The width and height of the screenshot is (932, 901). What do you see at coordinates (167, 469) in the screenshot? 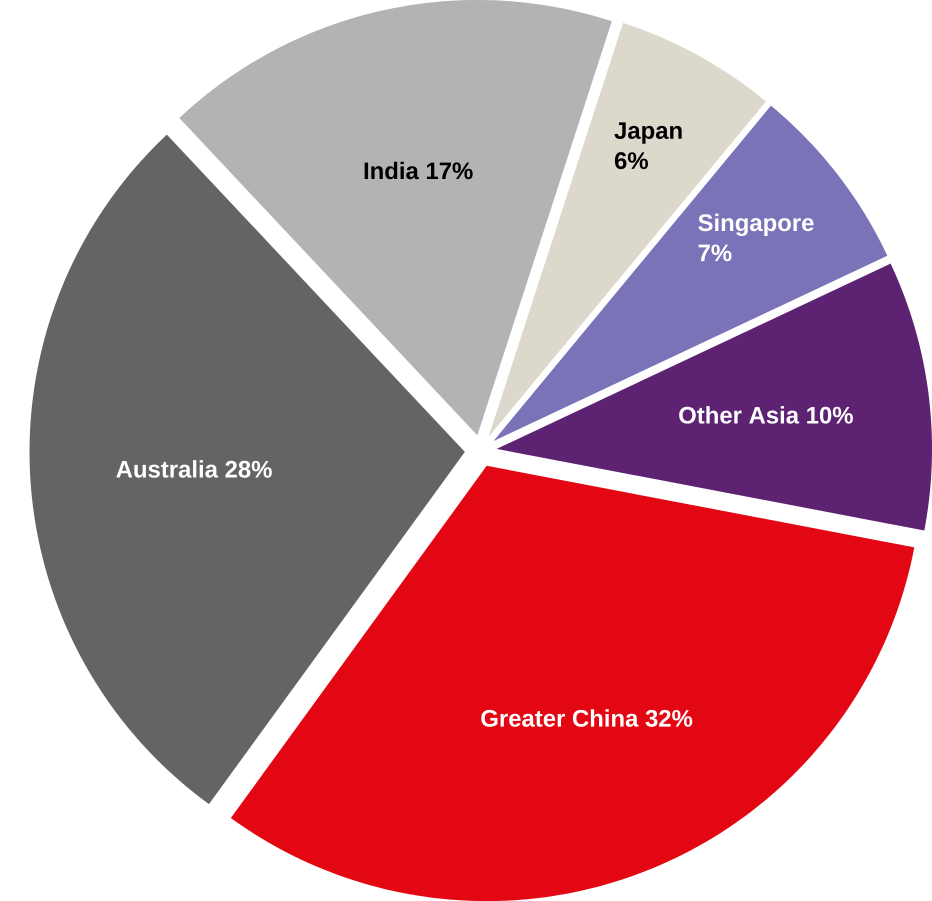
I see `slice-label: Australia` at bounding box center [167, 469].